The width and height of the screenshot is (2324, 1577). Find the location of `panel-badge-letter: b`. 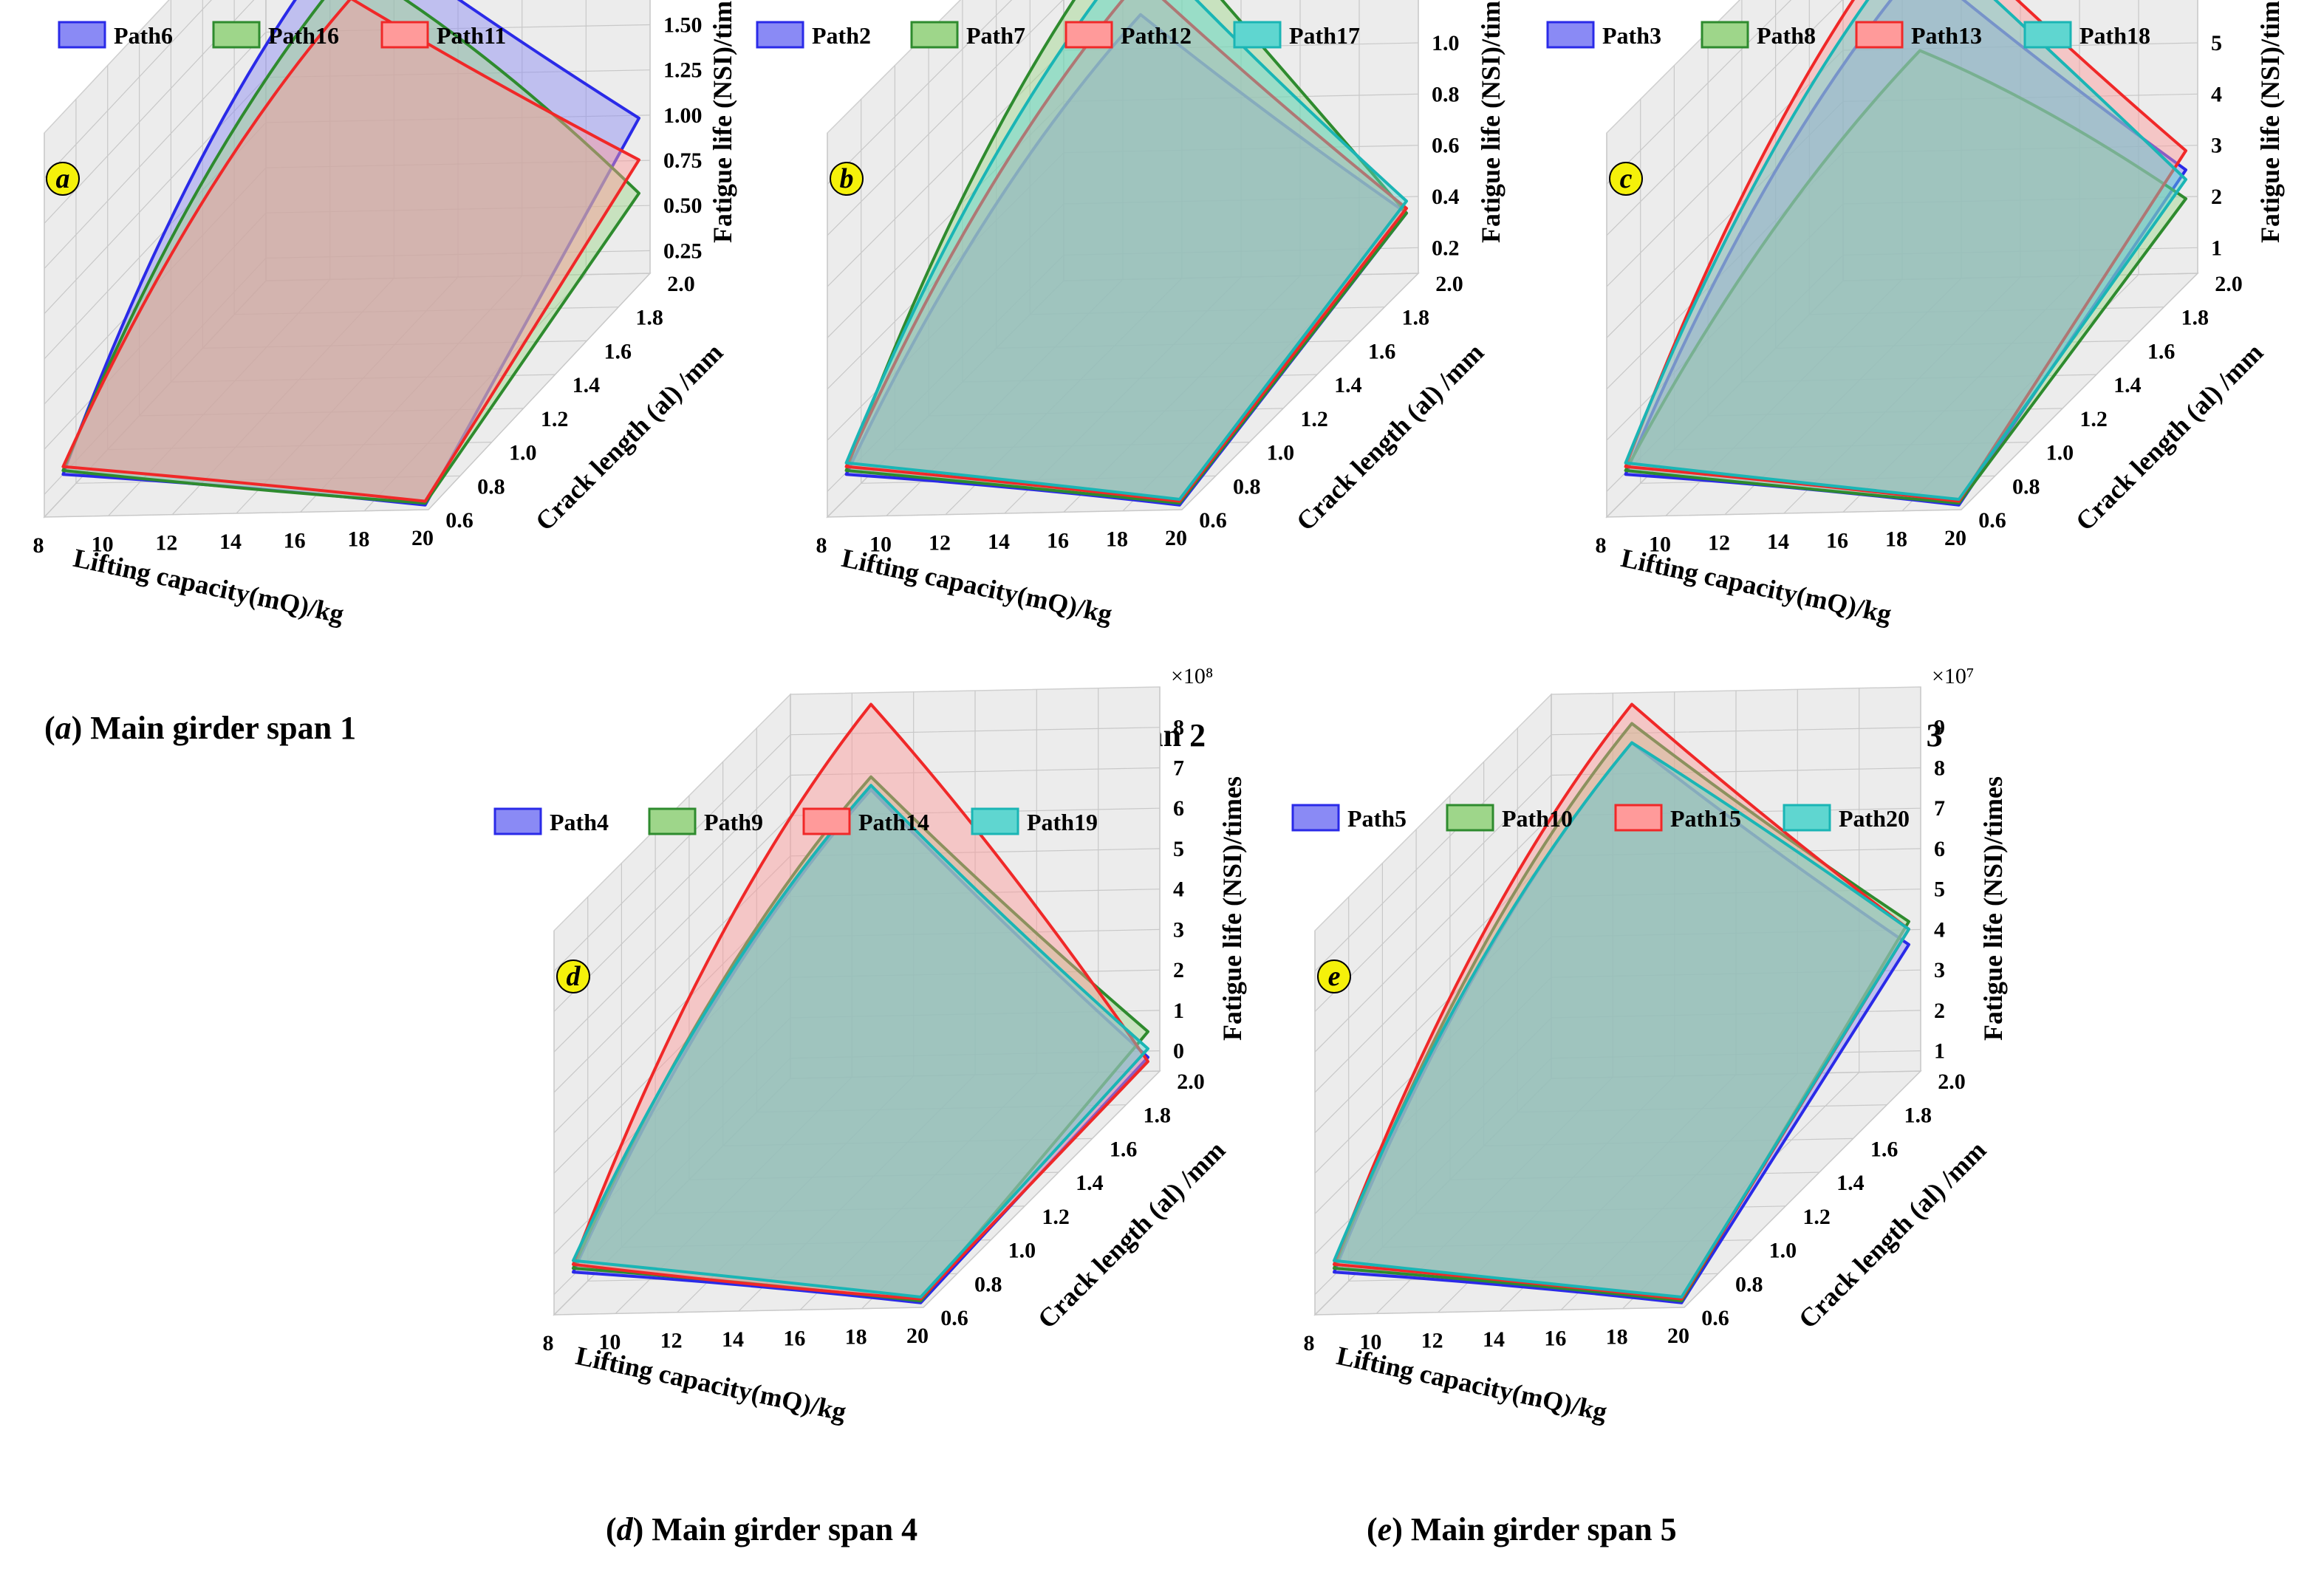

panel-badge-letter: b is located at coordinates (847, 178).